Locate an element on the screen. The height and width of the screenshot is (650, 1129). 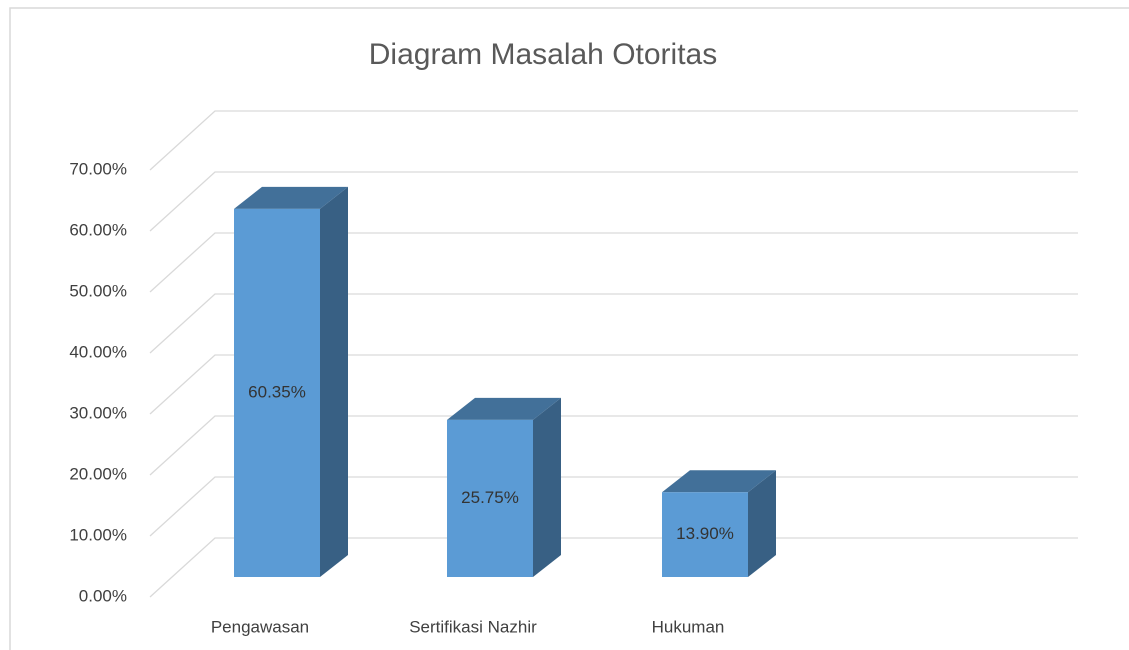
x-tick-label: Hukuman is located at coordinates (688, 626).